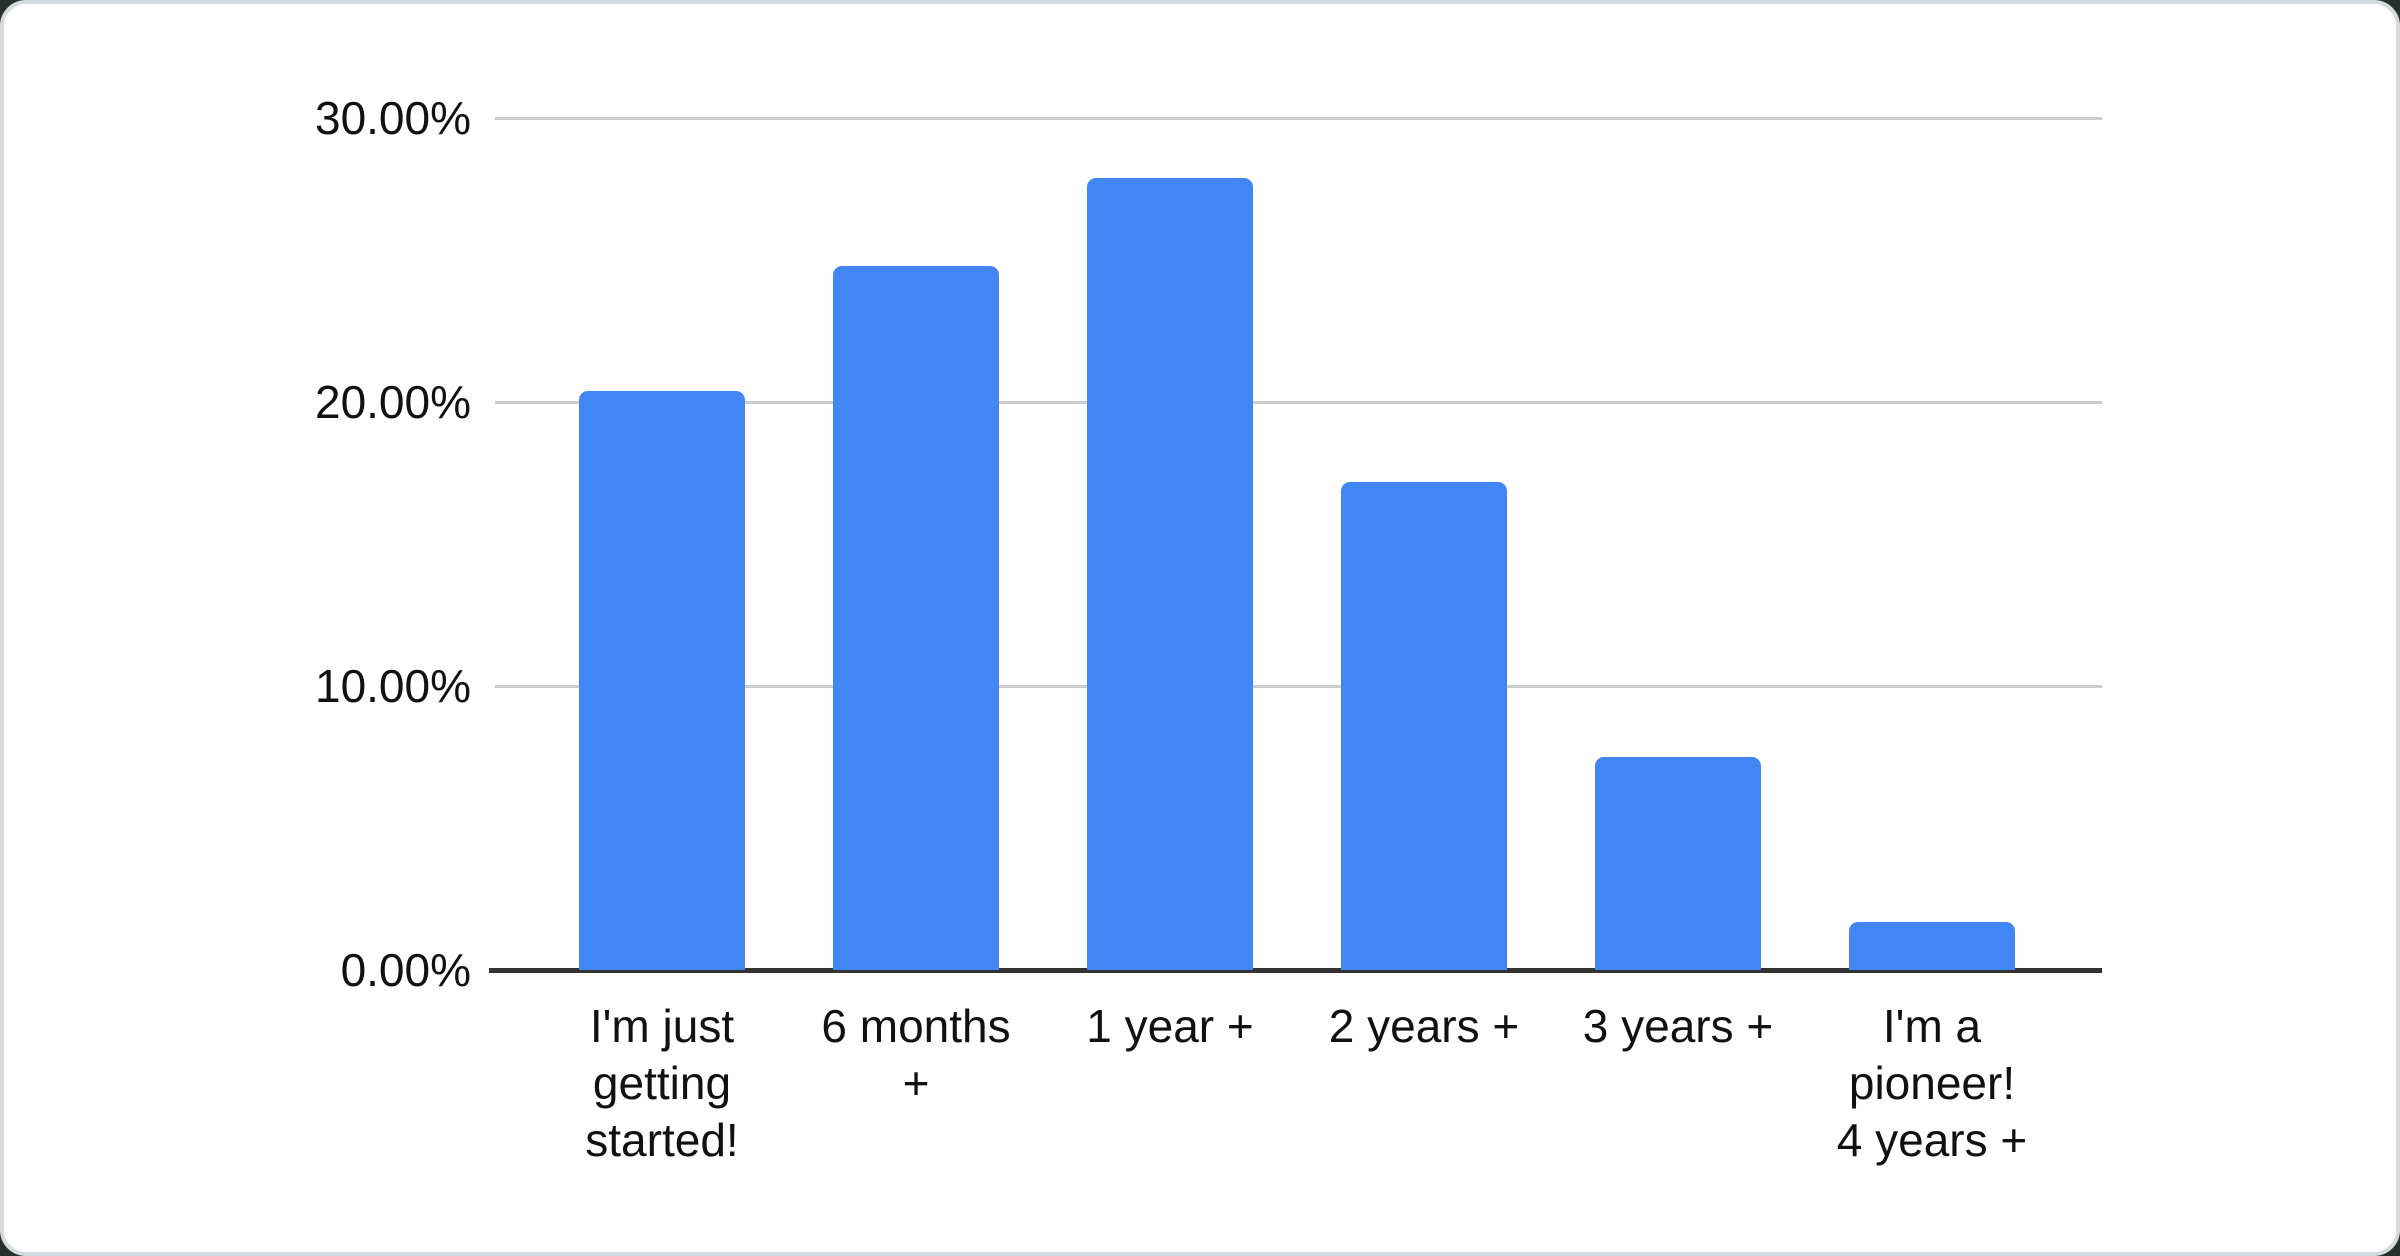 The height and width of the screenshot is (1256, 2400). I want to click on x-label-cell: I'm just getting started!, so click(662, 1083).